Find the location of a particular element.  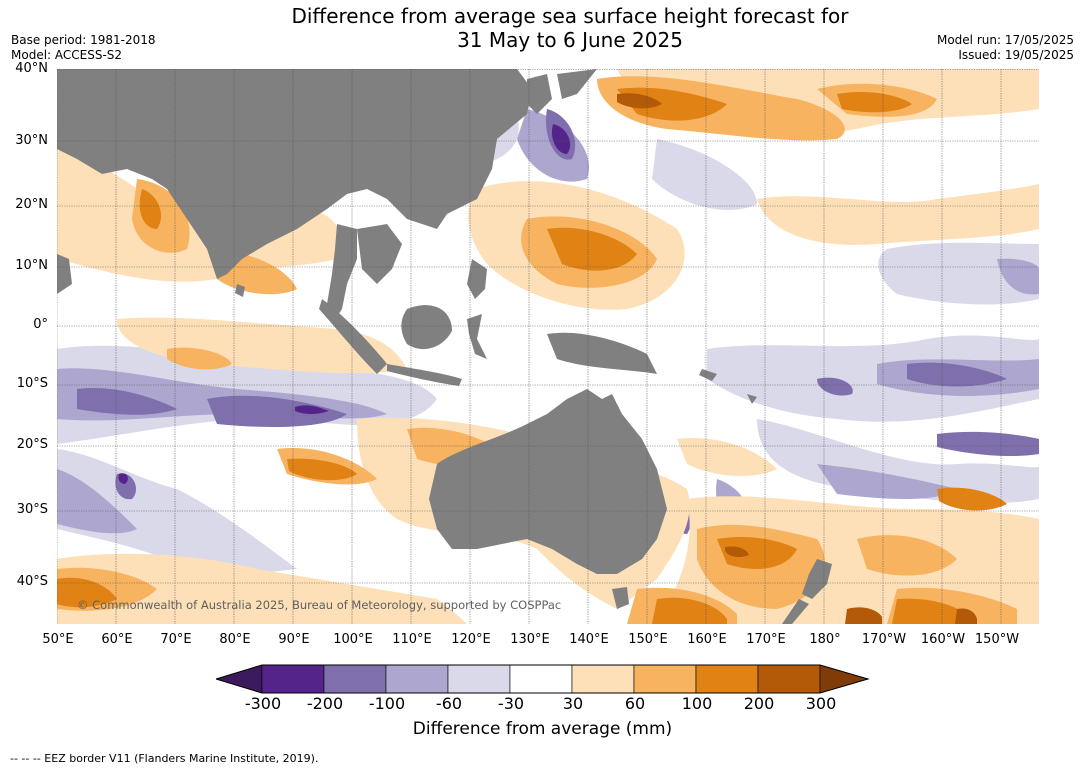

colorbar-tick-60: 60 is located at coordinates (635, 703).